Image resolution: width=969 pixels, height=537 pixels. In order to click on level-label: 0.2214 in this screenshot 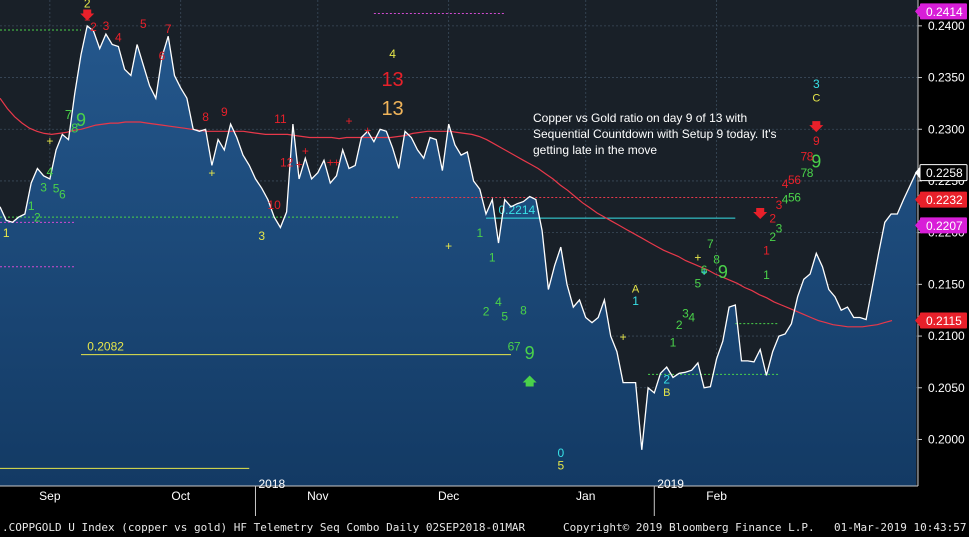, I will do `click(517, 210)`.